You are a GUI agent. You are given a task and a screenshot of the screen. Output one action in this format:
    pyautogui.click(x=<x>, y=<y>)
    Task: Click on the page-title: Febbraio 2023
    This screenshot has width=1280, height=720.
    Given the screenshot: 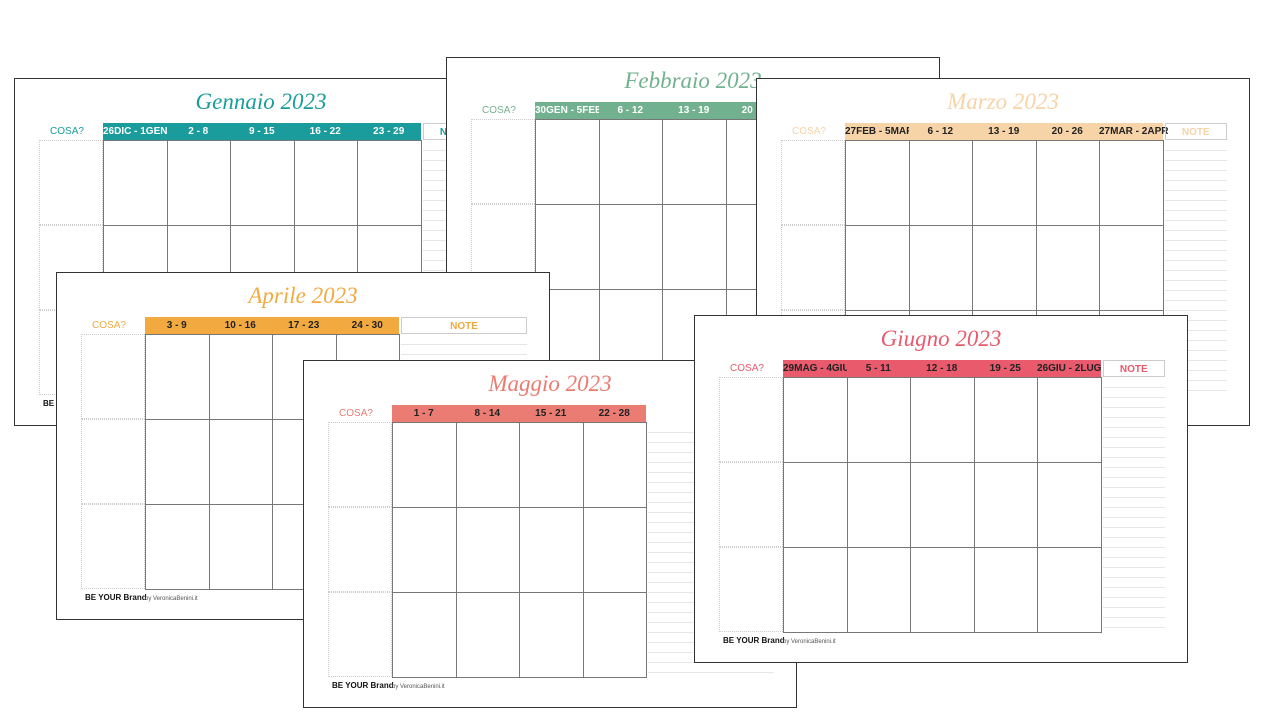 What is the action you would take?
    pyautogui.click(x=693, y=80)
    